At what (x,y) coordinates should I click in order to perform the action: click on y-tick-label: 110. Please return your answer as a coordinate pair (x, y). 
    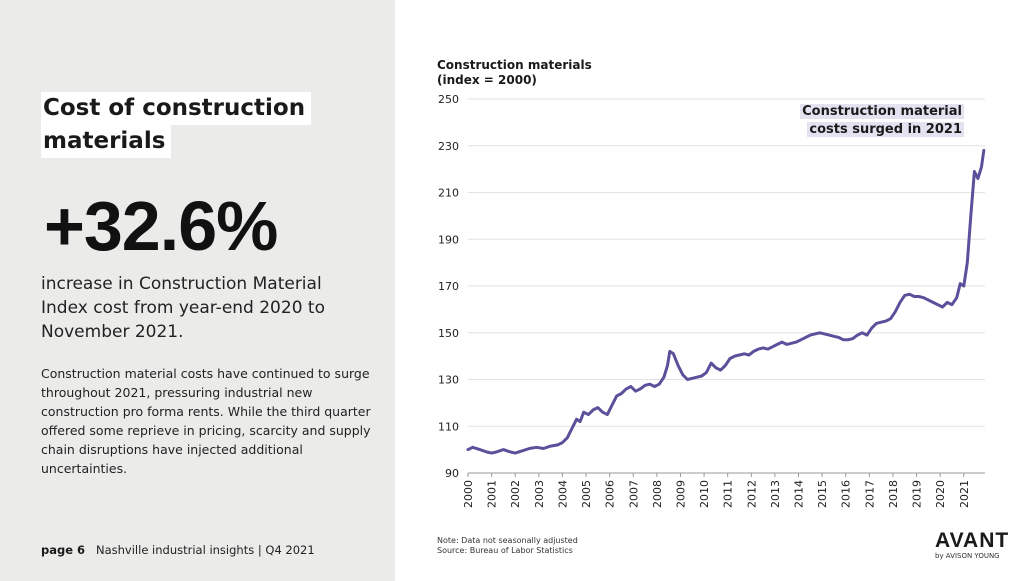
    Looking at the image, I should click on (448, 426).